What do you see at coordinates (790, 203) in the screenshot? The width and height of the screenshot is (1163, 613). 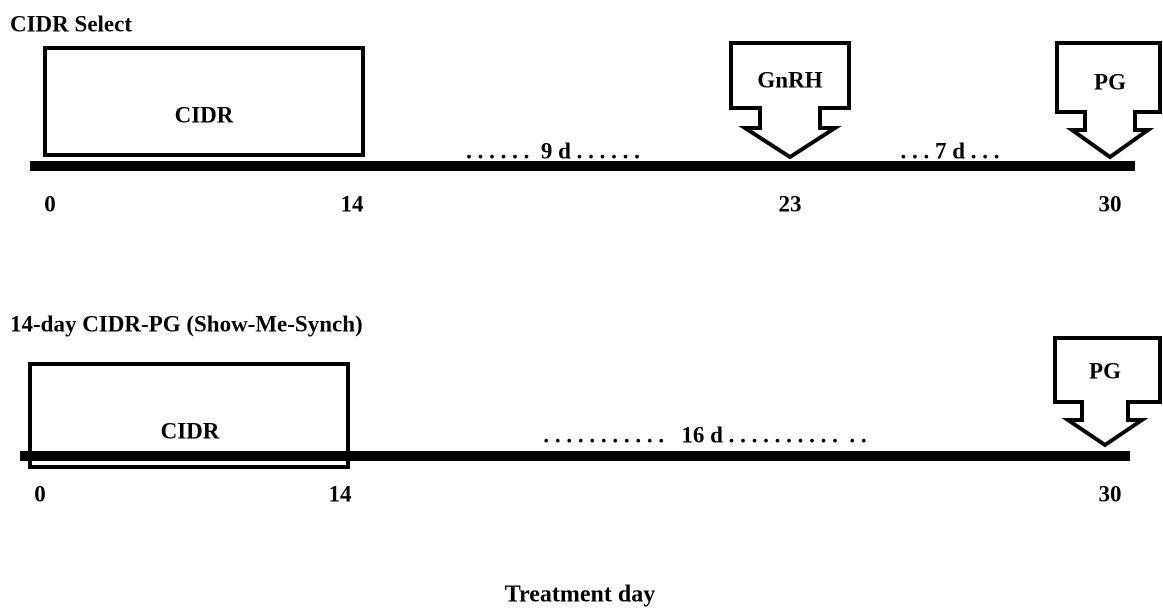 I see `day-label: 23` at bounding box center [790, 203].